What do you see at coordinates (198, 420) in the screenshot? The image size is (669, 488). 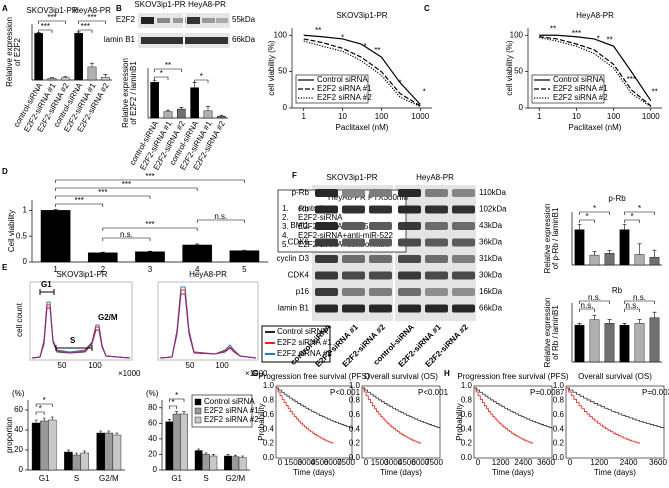 I see `legend-swatch` at bounding box center [198, 420].